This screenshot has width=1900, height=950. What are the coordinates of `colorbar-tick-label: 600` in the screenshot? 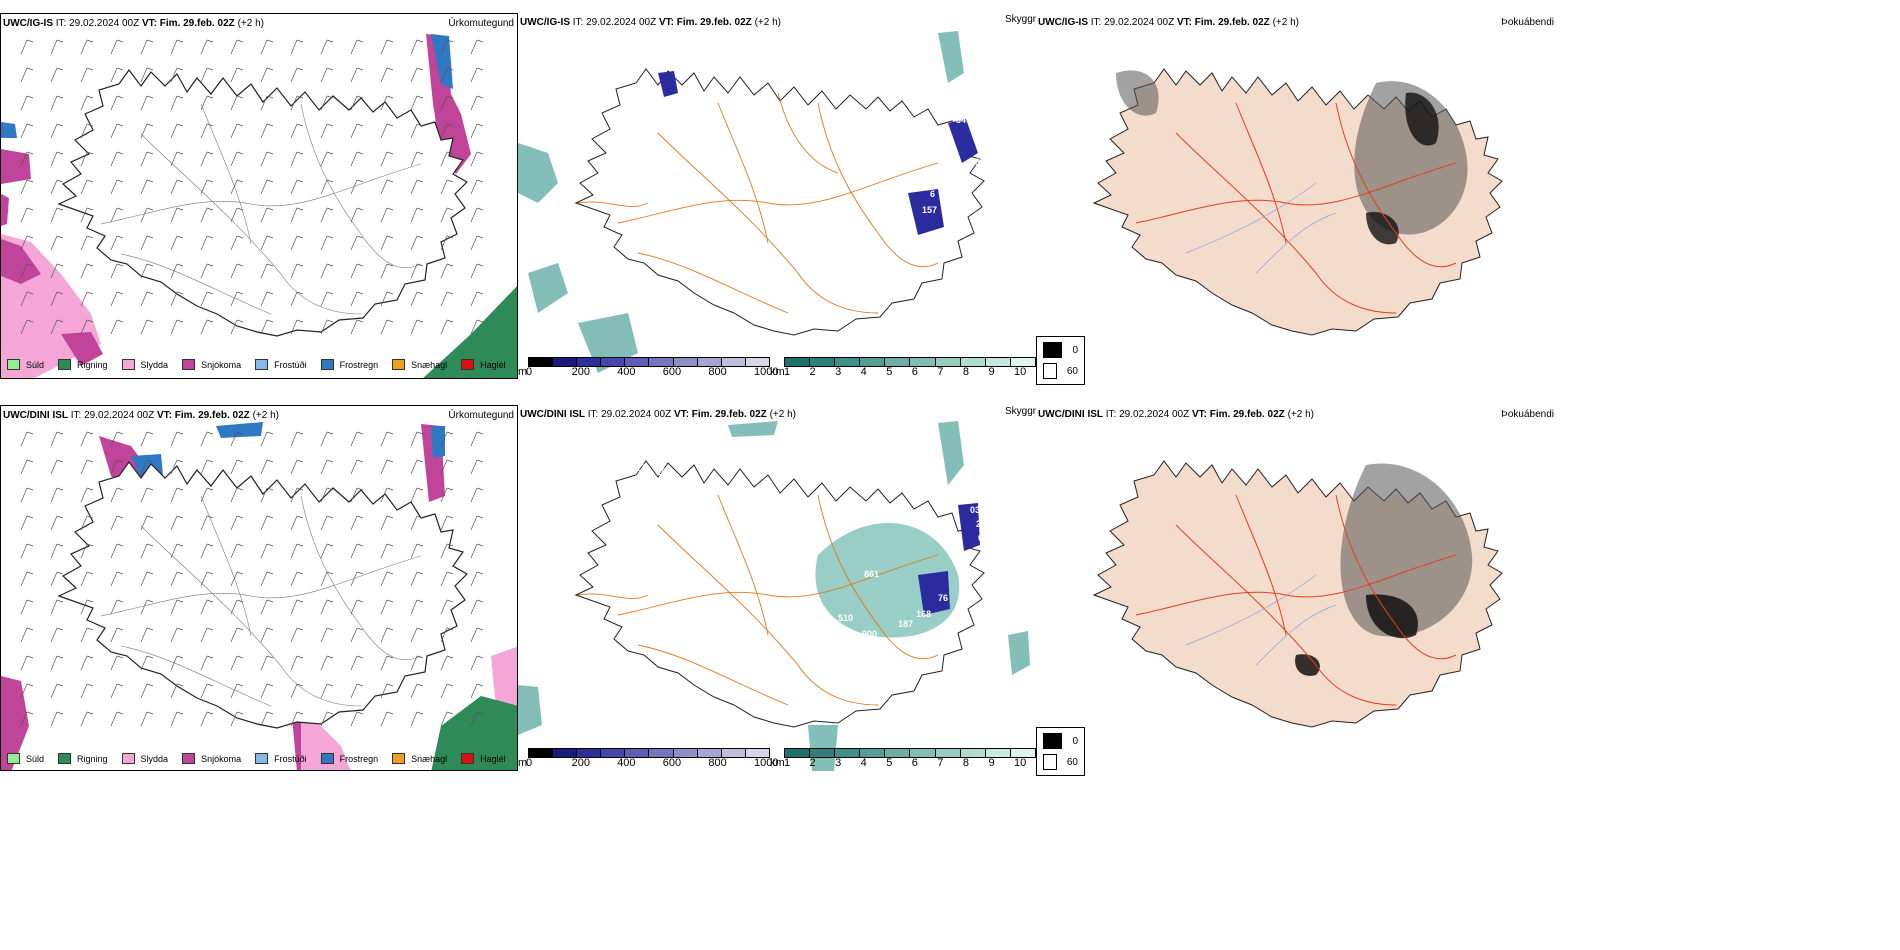 It's located at (672, 372).